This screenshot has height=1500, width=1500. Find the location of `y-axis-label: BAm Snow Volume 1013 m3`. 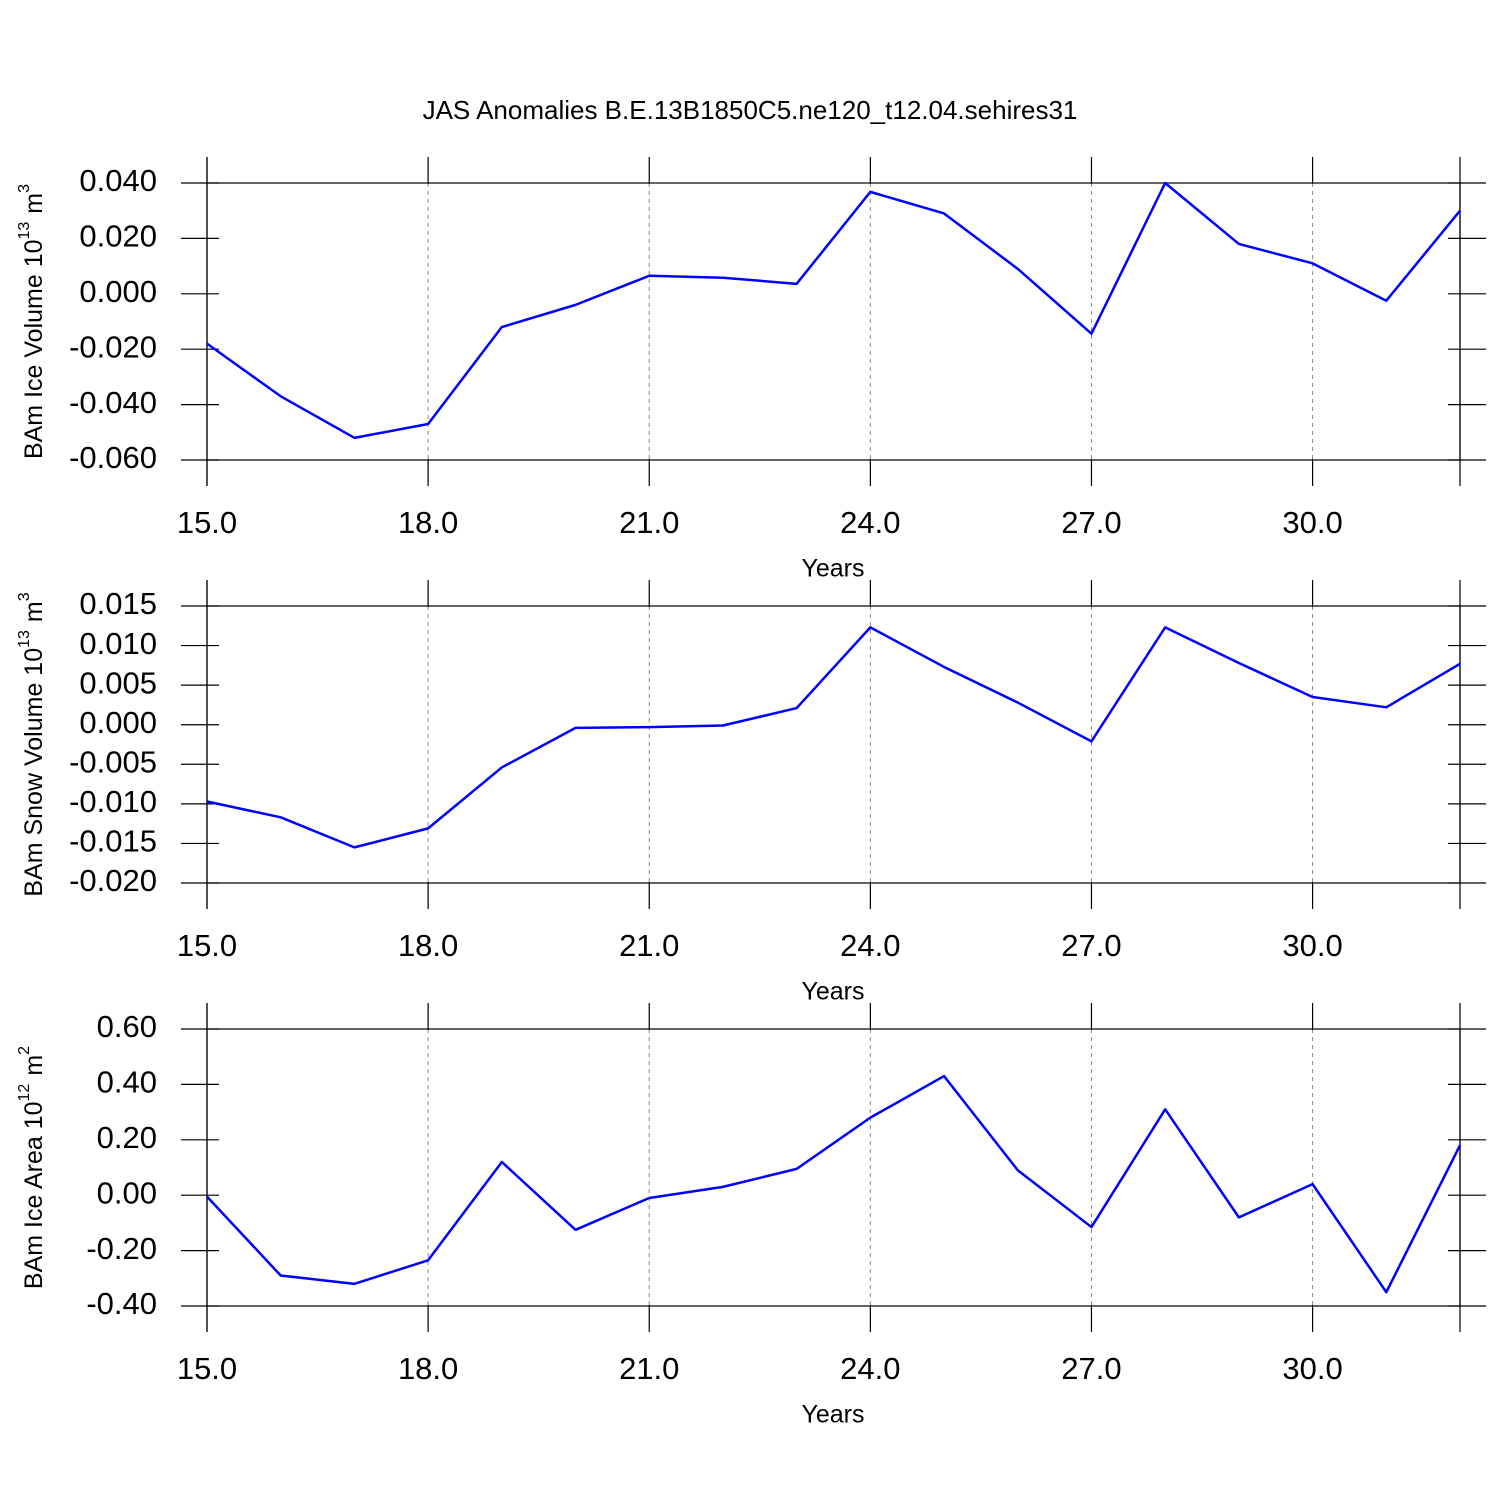

y-axis-label: BAm Snow Volume 1013 m3 is located at coordinates (31, 744).